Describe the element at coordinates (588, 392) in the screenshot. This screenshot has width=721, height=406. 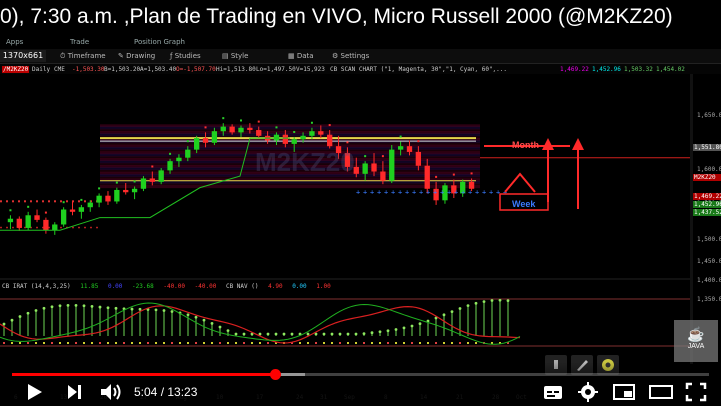
I see `settings-gear-icon` at that location.